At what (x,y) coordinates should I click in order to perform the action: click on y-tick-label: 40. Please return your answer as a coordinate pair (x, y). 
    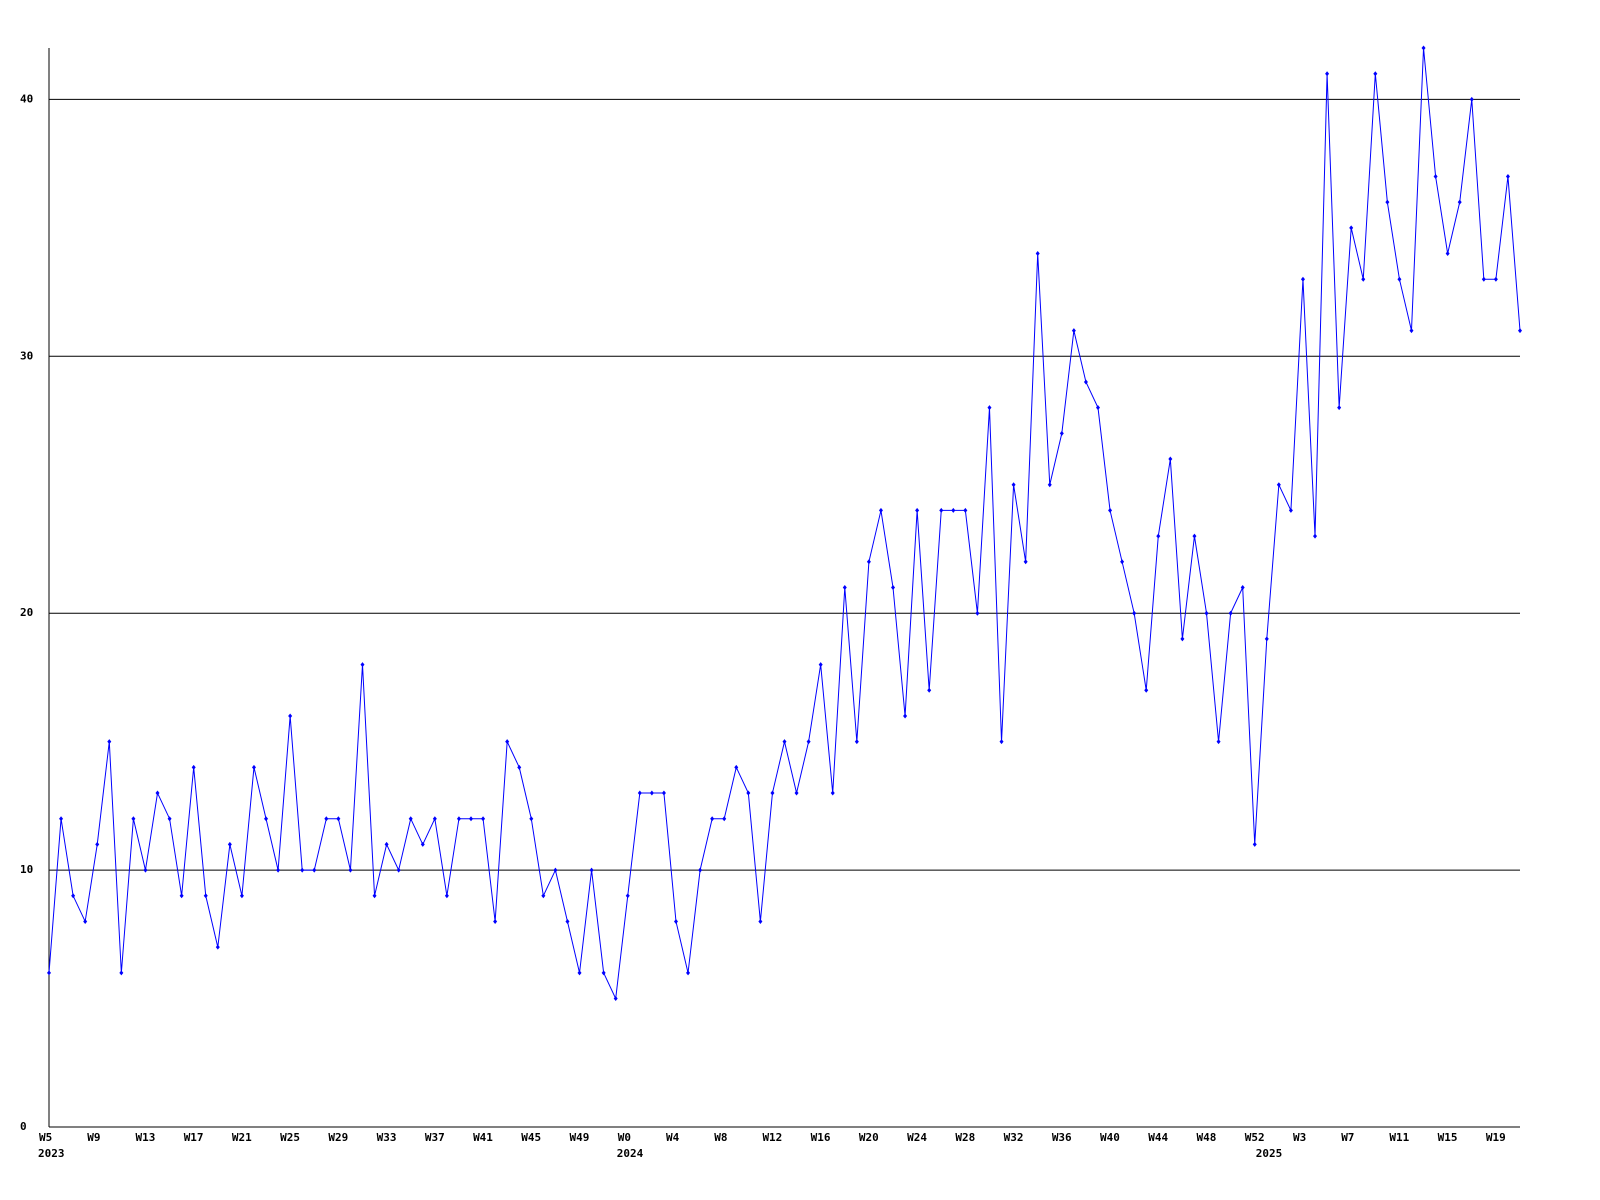
    Looking at the image, I should click on (26, 98).